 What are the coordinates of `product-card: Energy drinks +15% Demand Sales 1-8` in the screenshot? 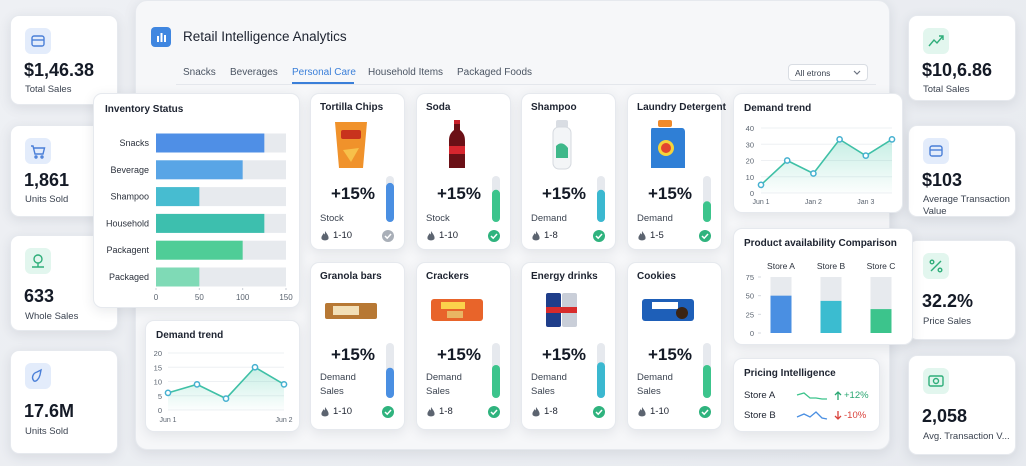 It's located at (568, 346).